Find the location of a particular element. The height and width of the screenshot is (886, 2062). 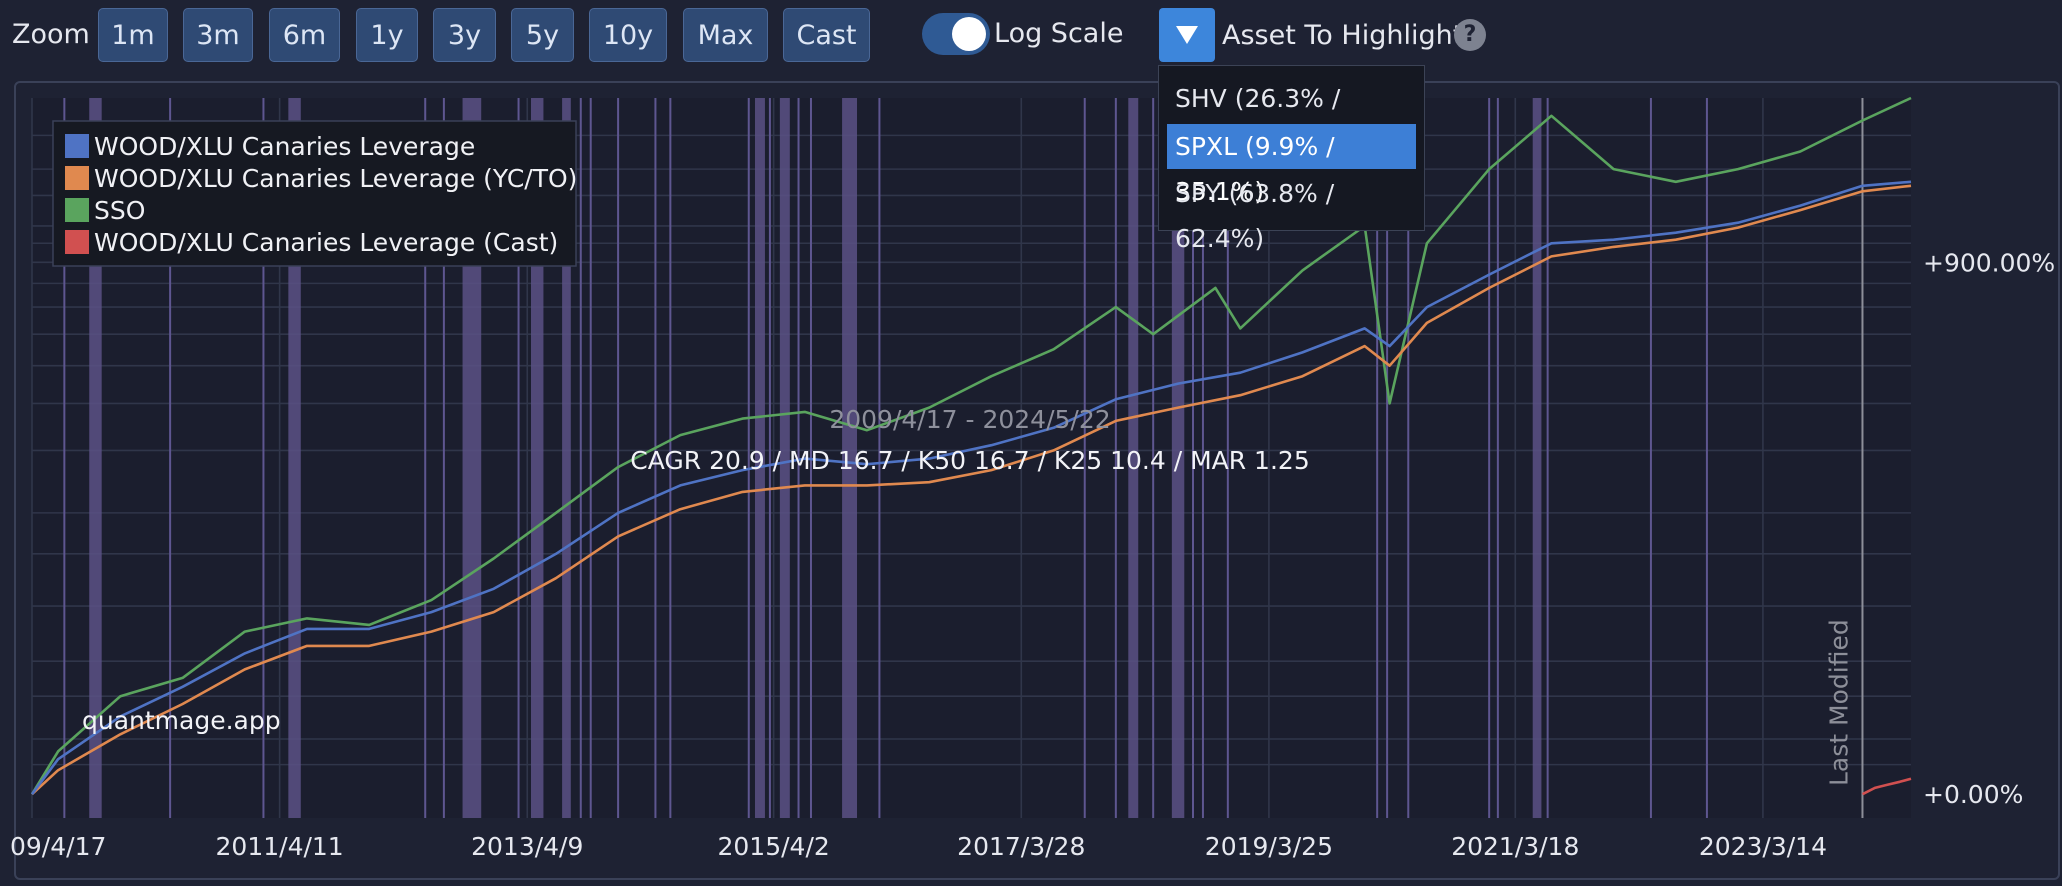

caret-down-icon is located at coordinates (1187, 35).